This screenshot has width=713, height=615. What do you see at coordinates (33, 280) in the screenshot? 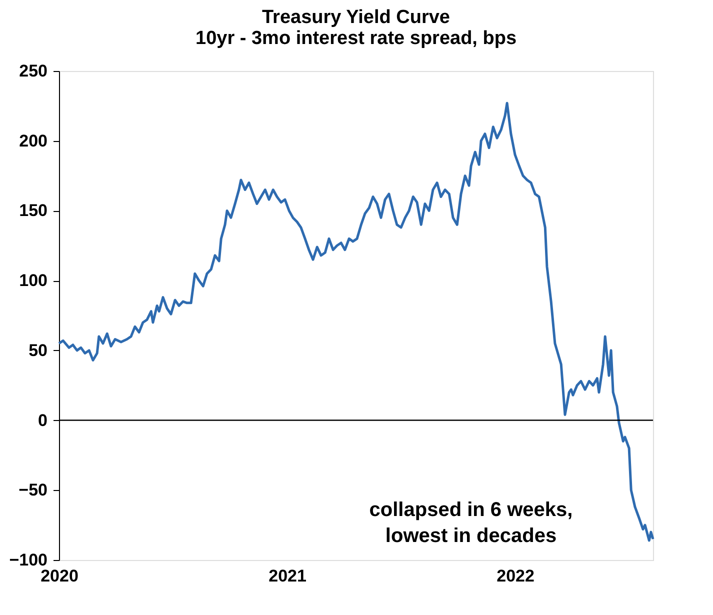
I see `y-tick-label: 100` at bounding box center [33, 280].